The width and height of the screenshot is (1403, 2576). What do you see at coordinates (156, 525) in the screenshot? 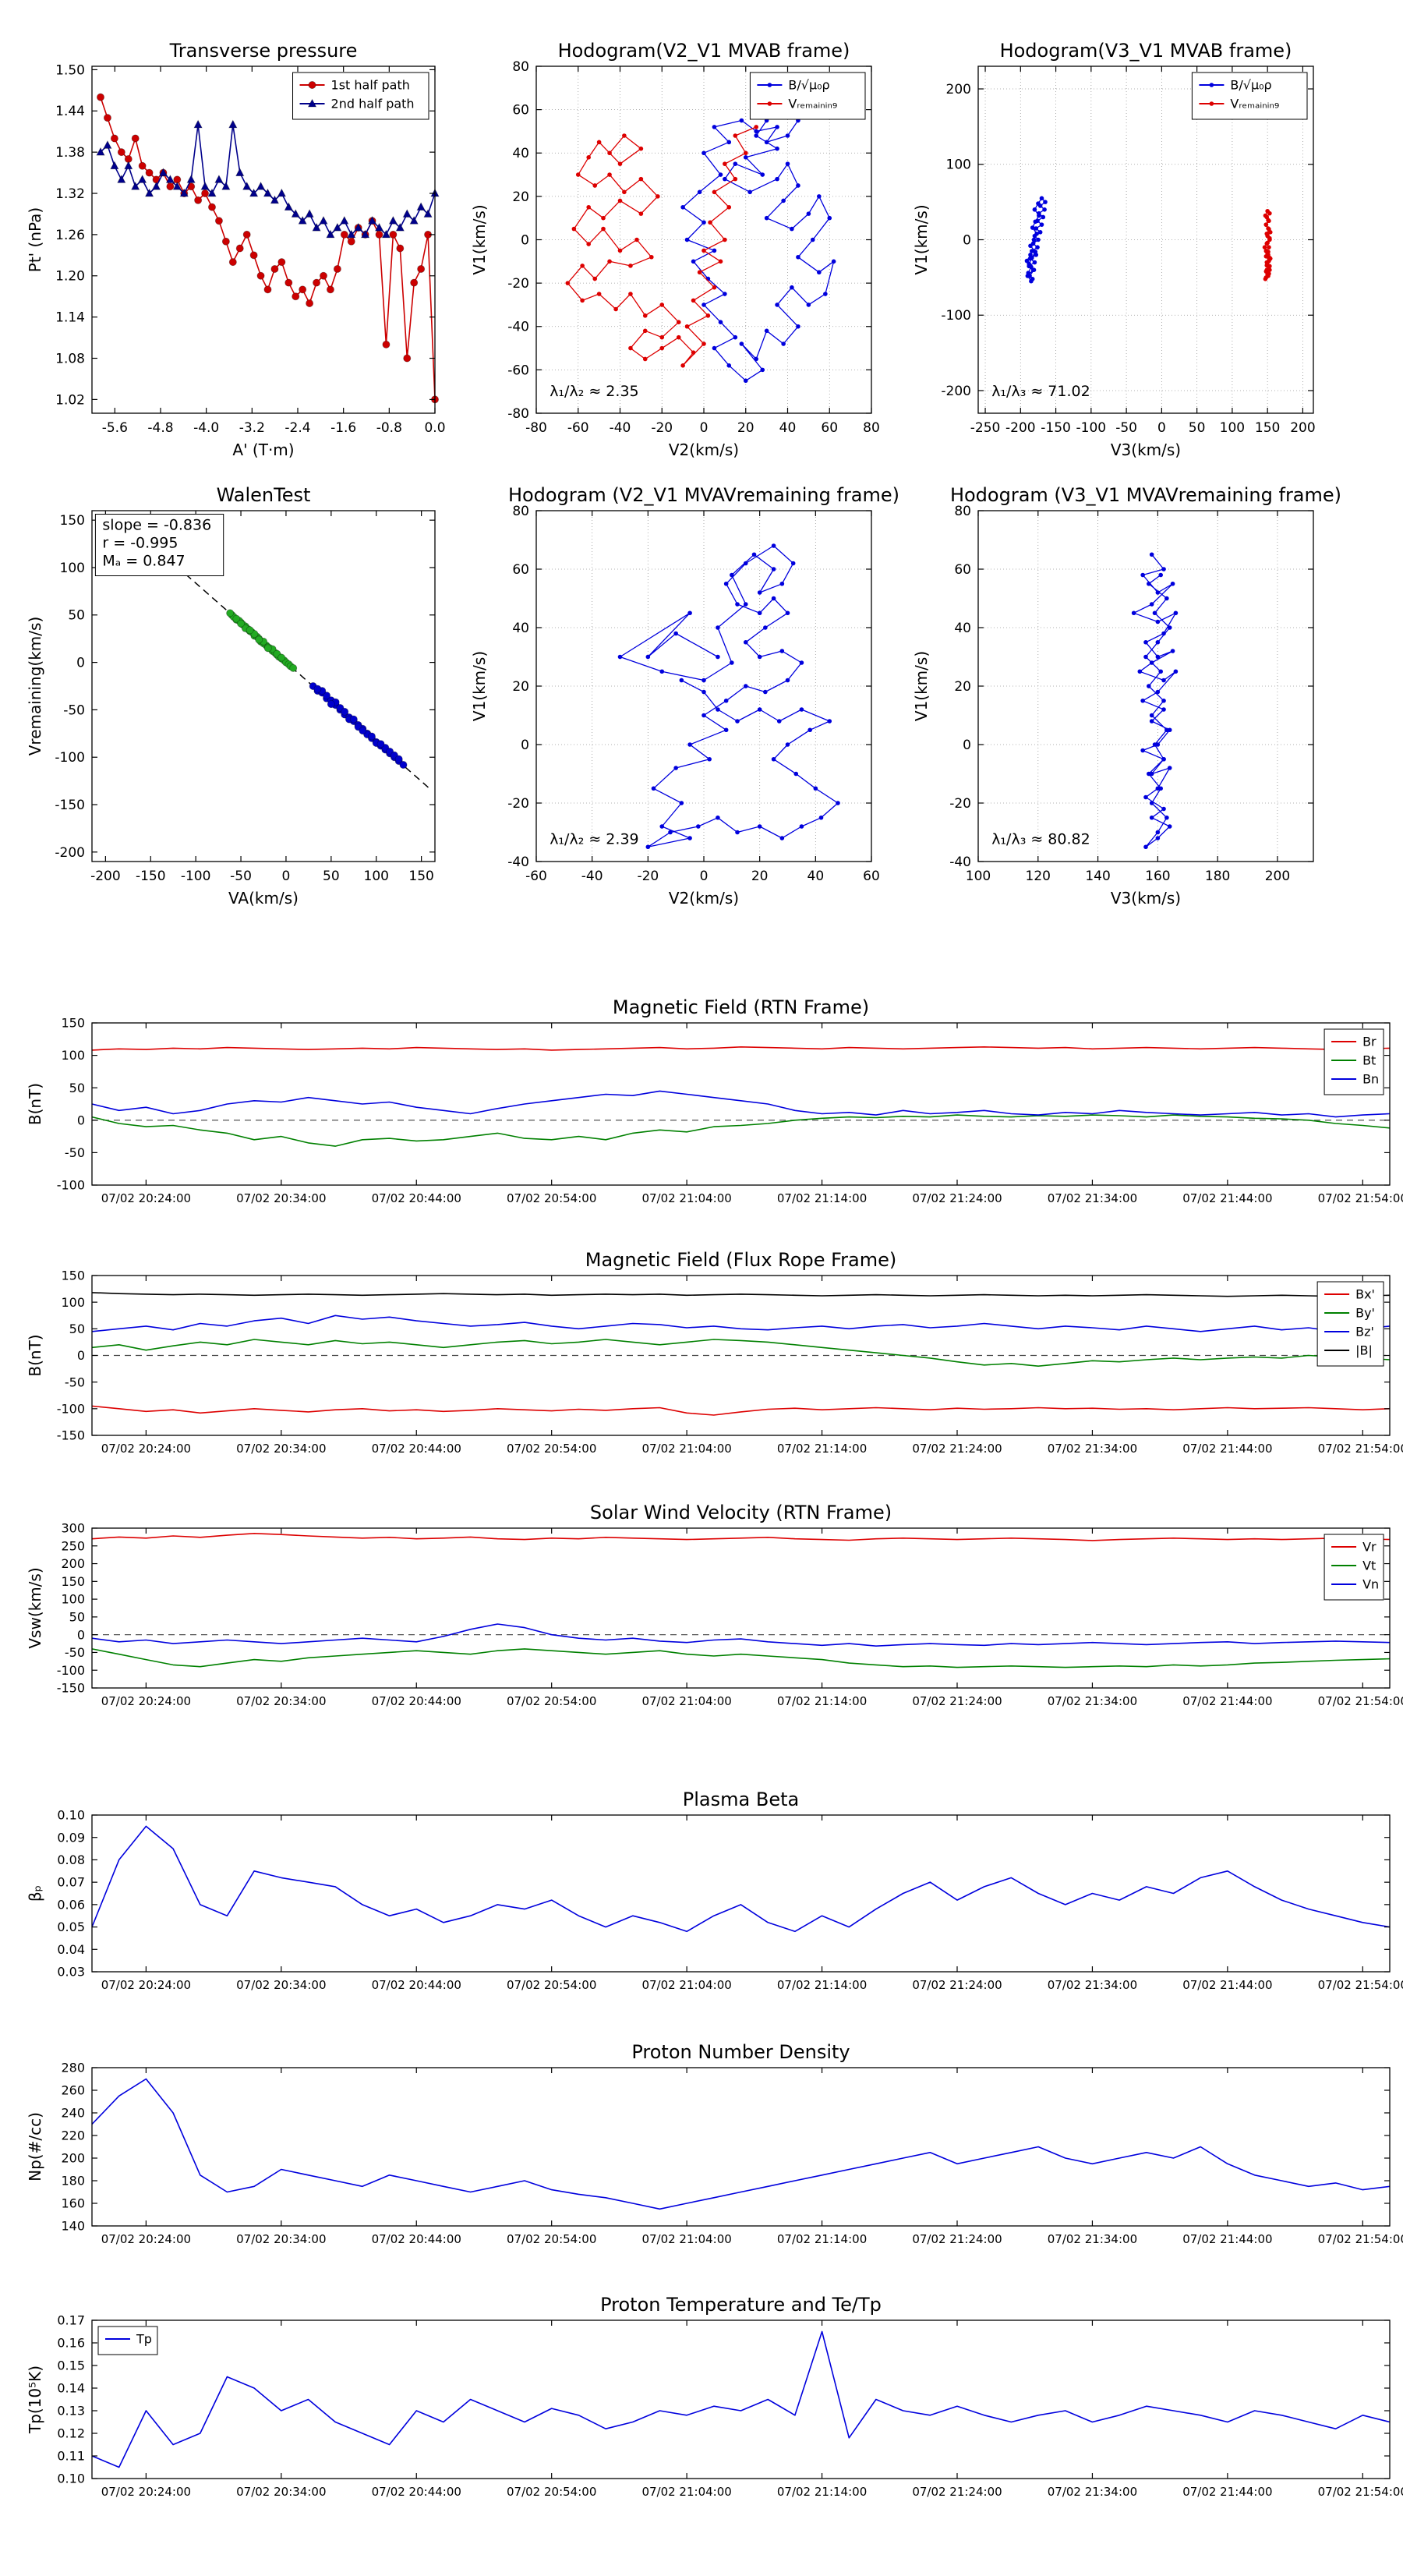
I see `annotation-line: slope = -0.836` at bounding box center [156, 525].